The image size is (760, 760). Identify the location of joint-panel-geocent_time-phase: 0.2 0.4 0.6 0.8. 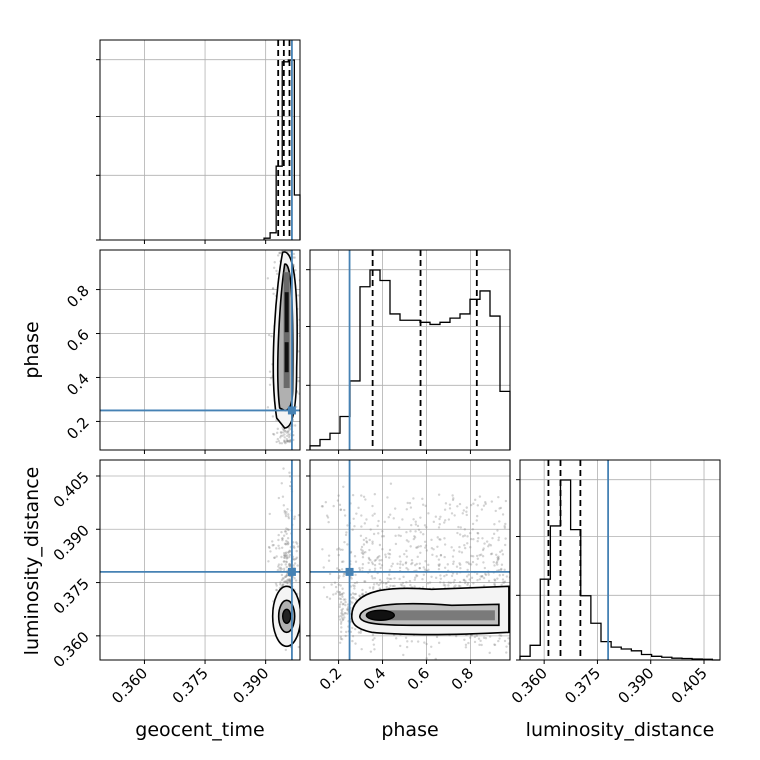
(182, 349).